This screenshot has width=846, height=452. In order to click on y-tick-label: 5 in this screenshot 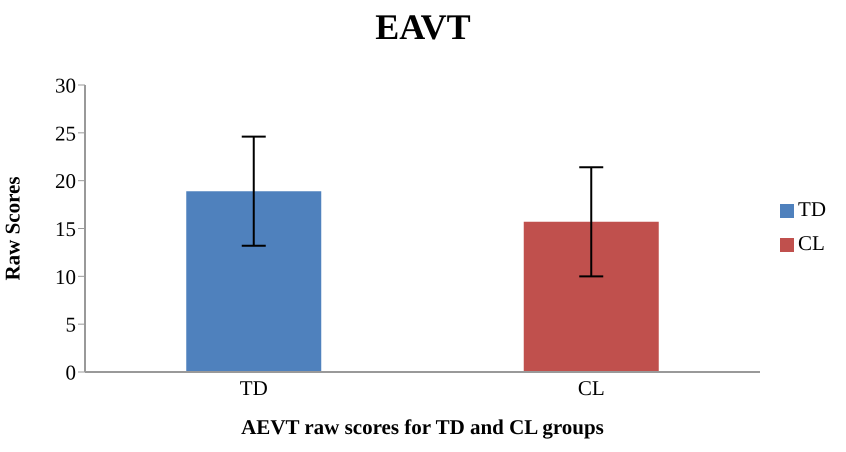, I will do `click(71, 324)`.